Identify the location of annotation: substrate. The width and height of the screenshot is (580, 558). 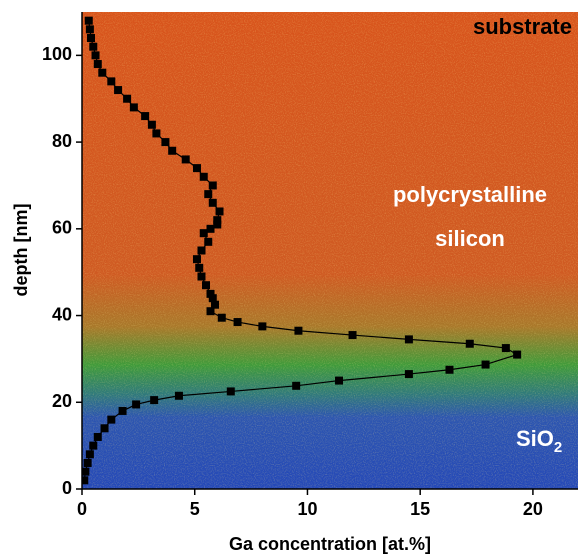
(522, 26).